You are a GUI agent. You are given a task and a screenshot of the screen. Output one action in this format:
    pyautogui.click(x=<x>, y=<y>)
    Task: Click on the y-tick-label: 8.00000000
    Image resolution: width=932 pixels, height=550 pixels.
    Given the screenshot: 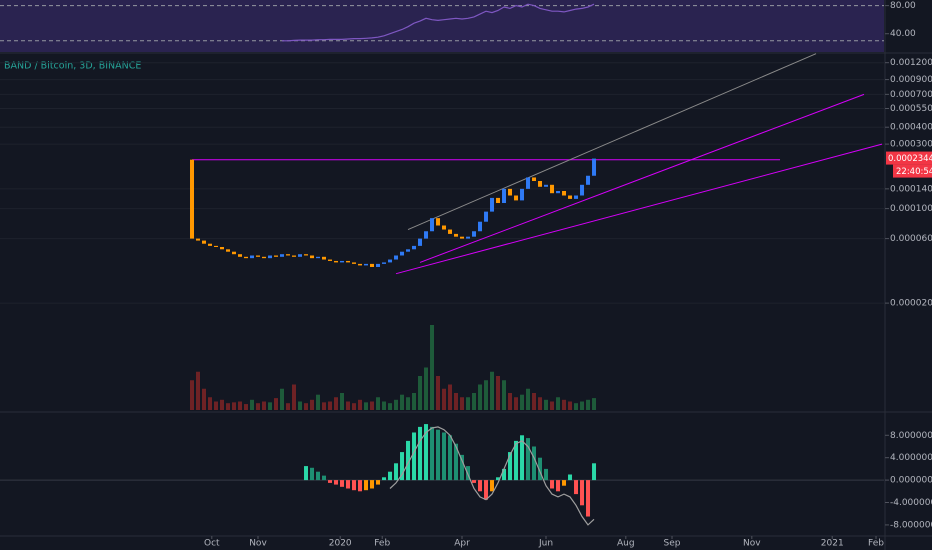 What is the action you would take?
    pyautogui.click(x=911, y=436)
    